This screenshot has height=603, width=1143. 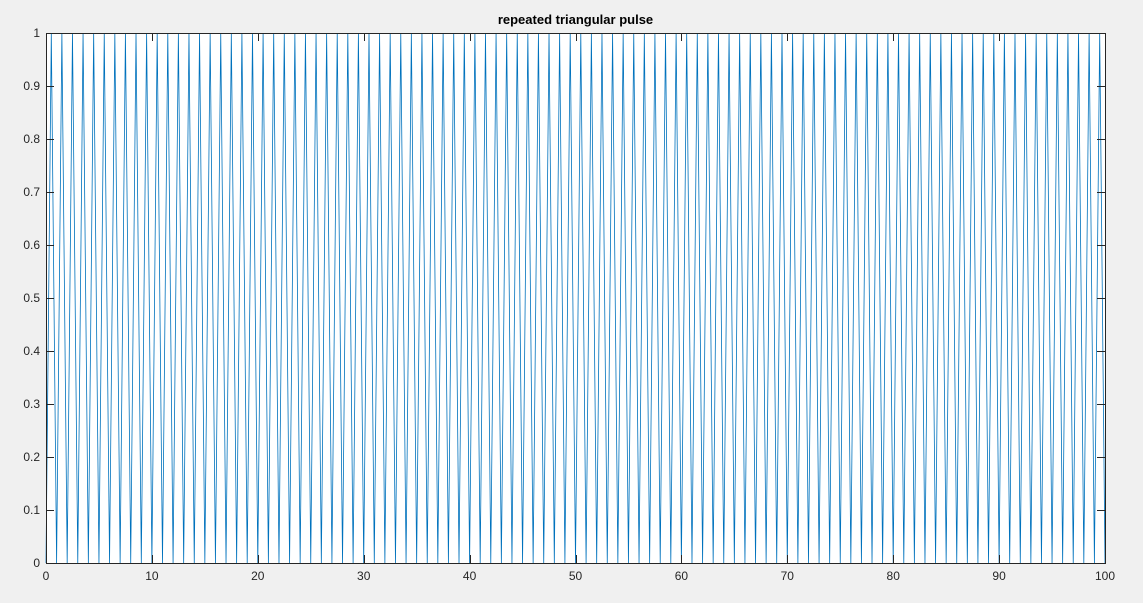 I want to click on y-tick-label: 1, so click(x=36, y=33).